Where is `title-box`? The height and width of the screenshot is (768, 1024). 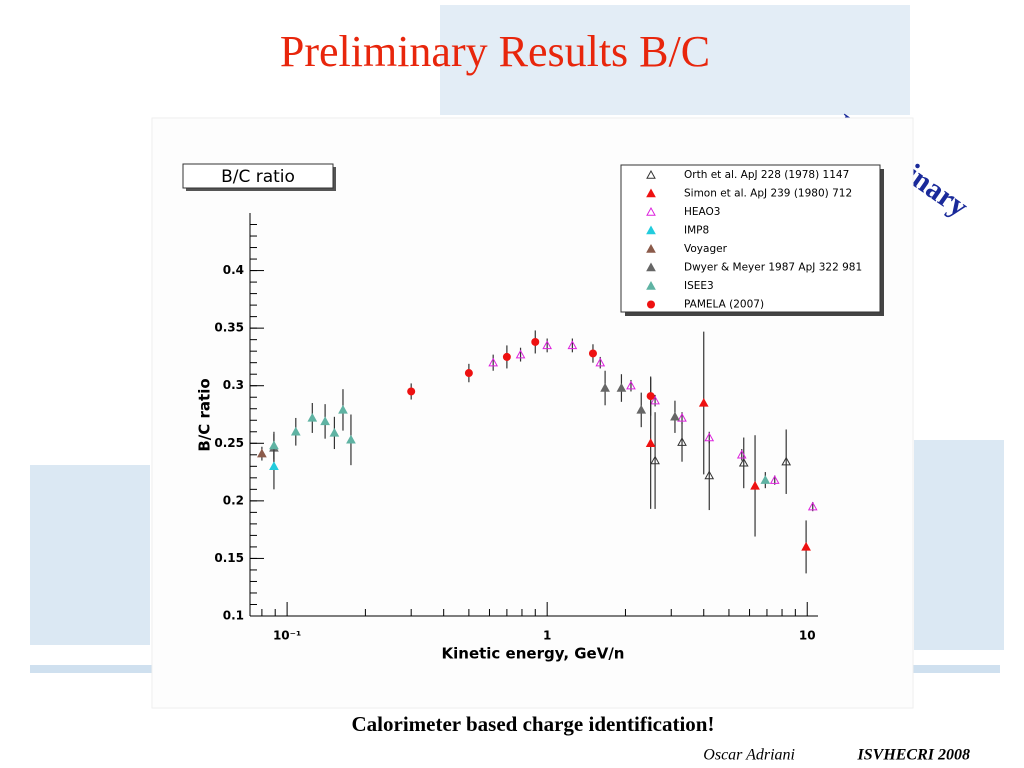
title-box is located at coordinates (258, 176).